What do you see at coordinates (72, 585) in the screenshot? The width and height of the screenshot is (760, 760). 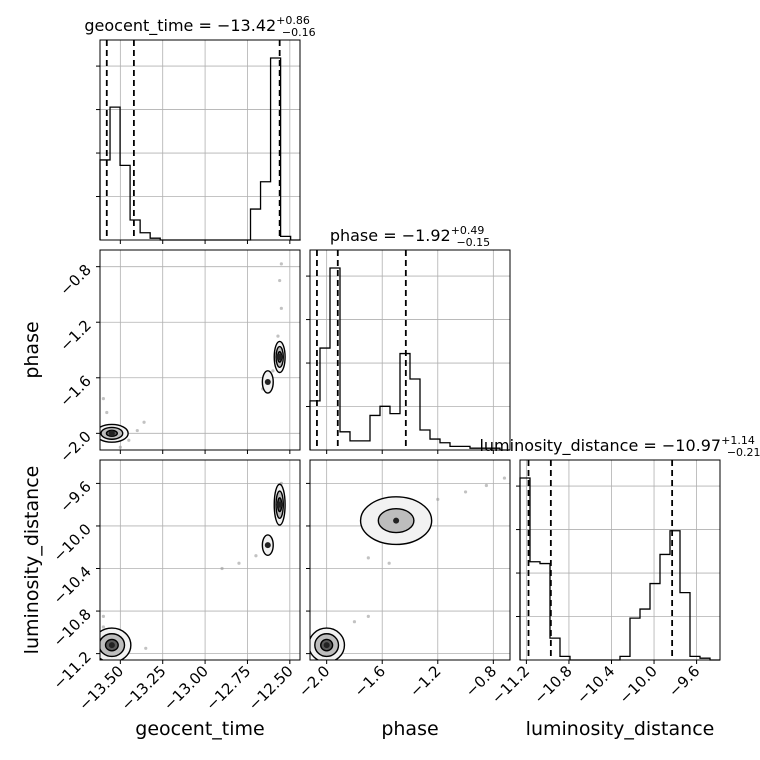 I see `y-tick-label-luminosity_distance: −10.4` at bounding box center [72, 585].